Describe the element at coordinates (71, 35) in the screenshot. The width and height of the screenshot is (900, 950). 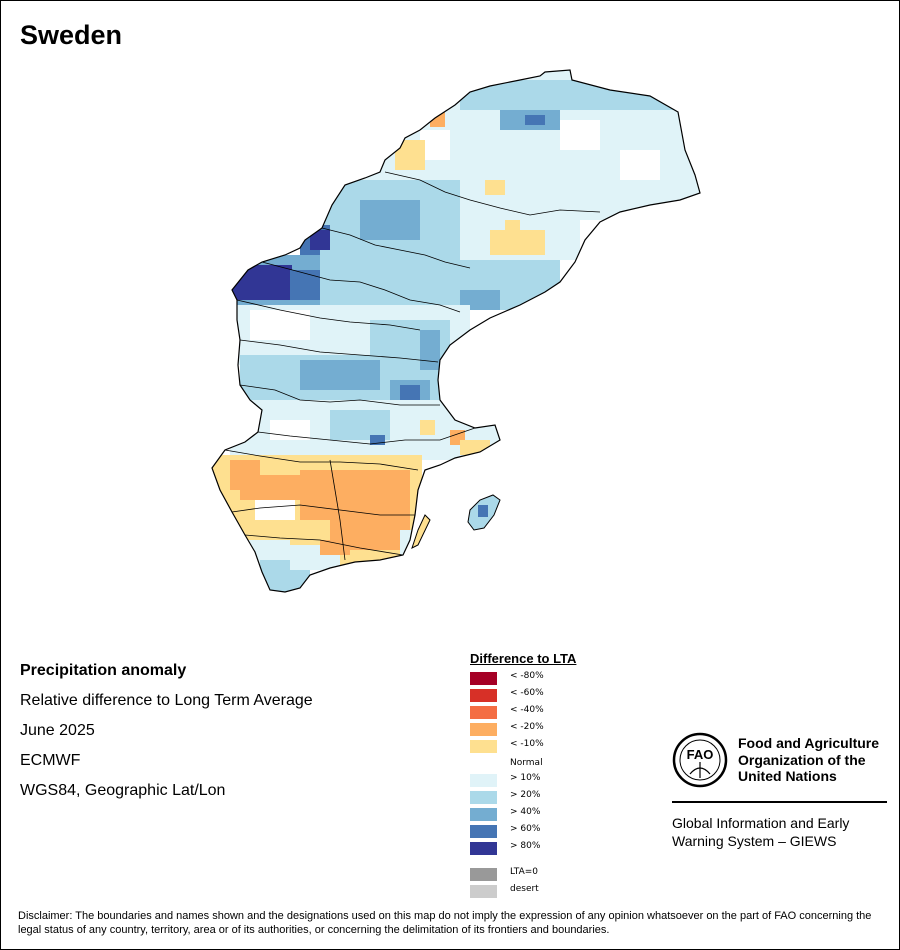
I see `map-title: Sweden` at that location.